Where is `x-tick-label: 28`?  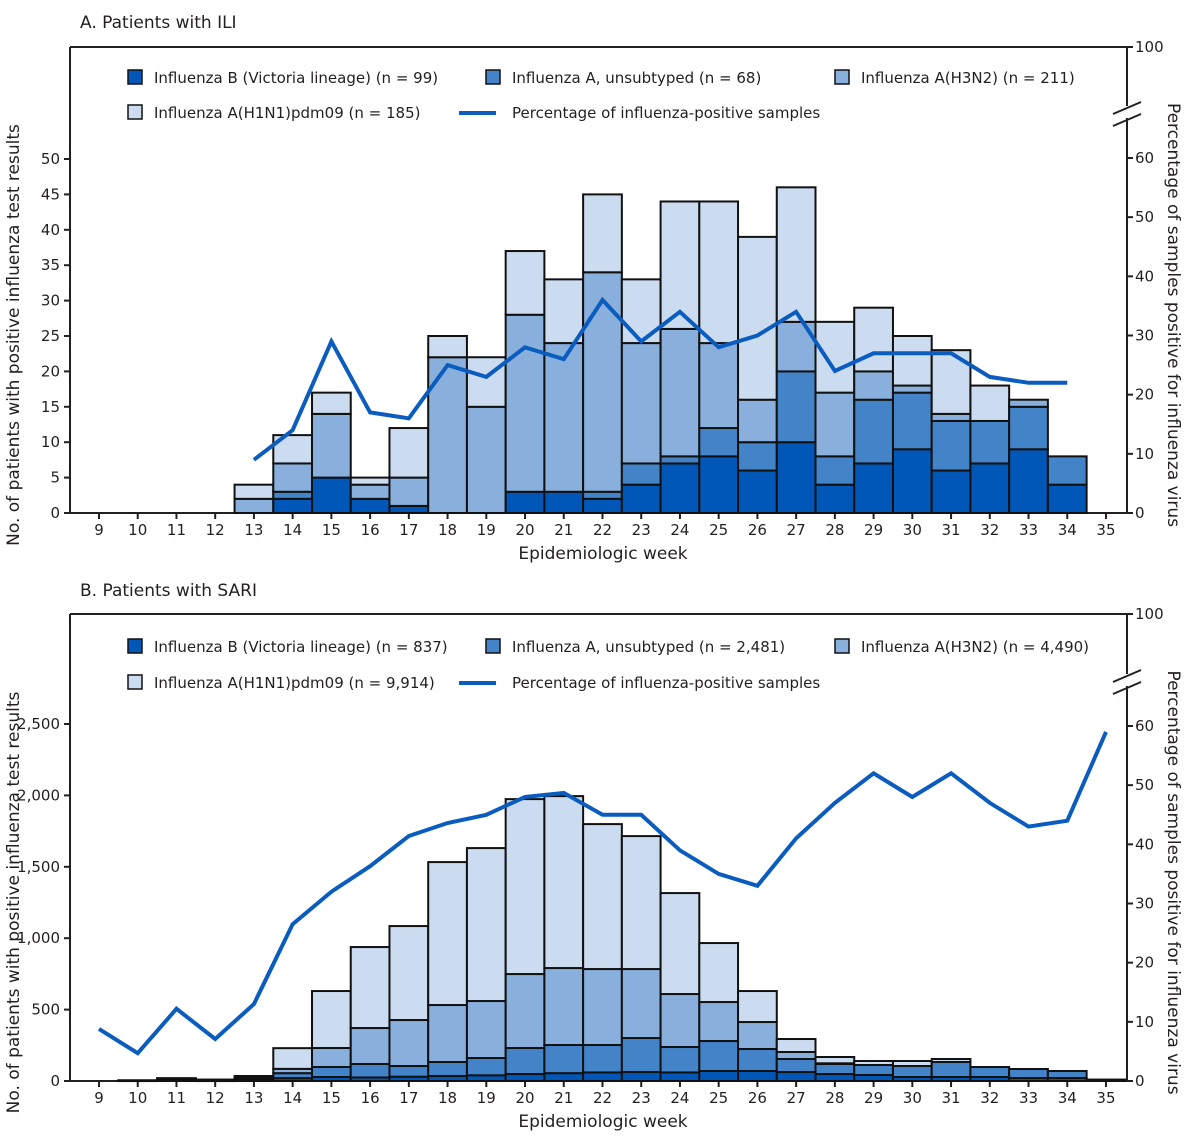 x-tick-label: 28 is located at coordinates (834, 530).